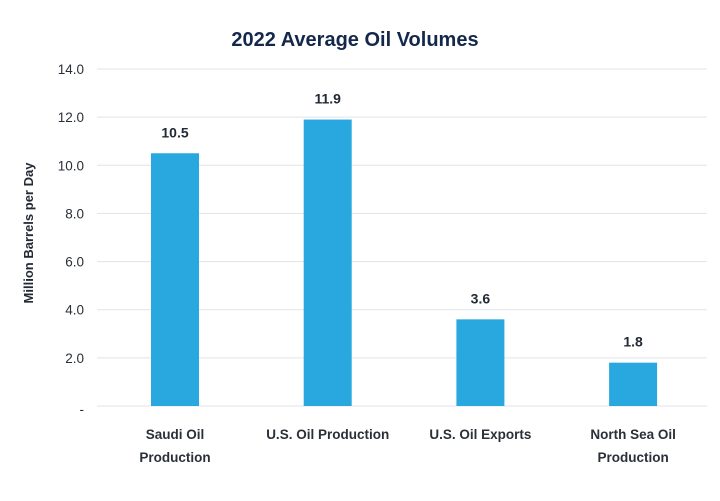 The width and height of the screenshot is (720, 501). Describe the element at coordinates (74, 310) in the screenshot. I see `y-tick-label: 4.0` at that location.